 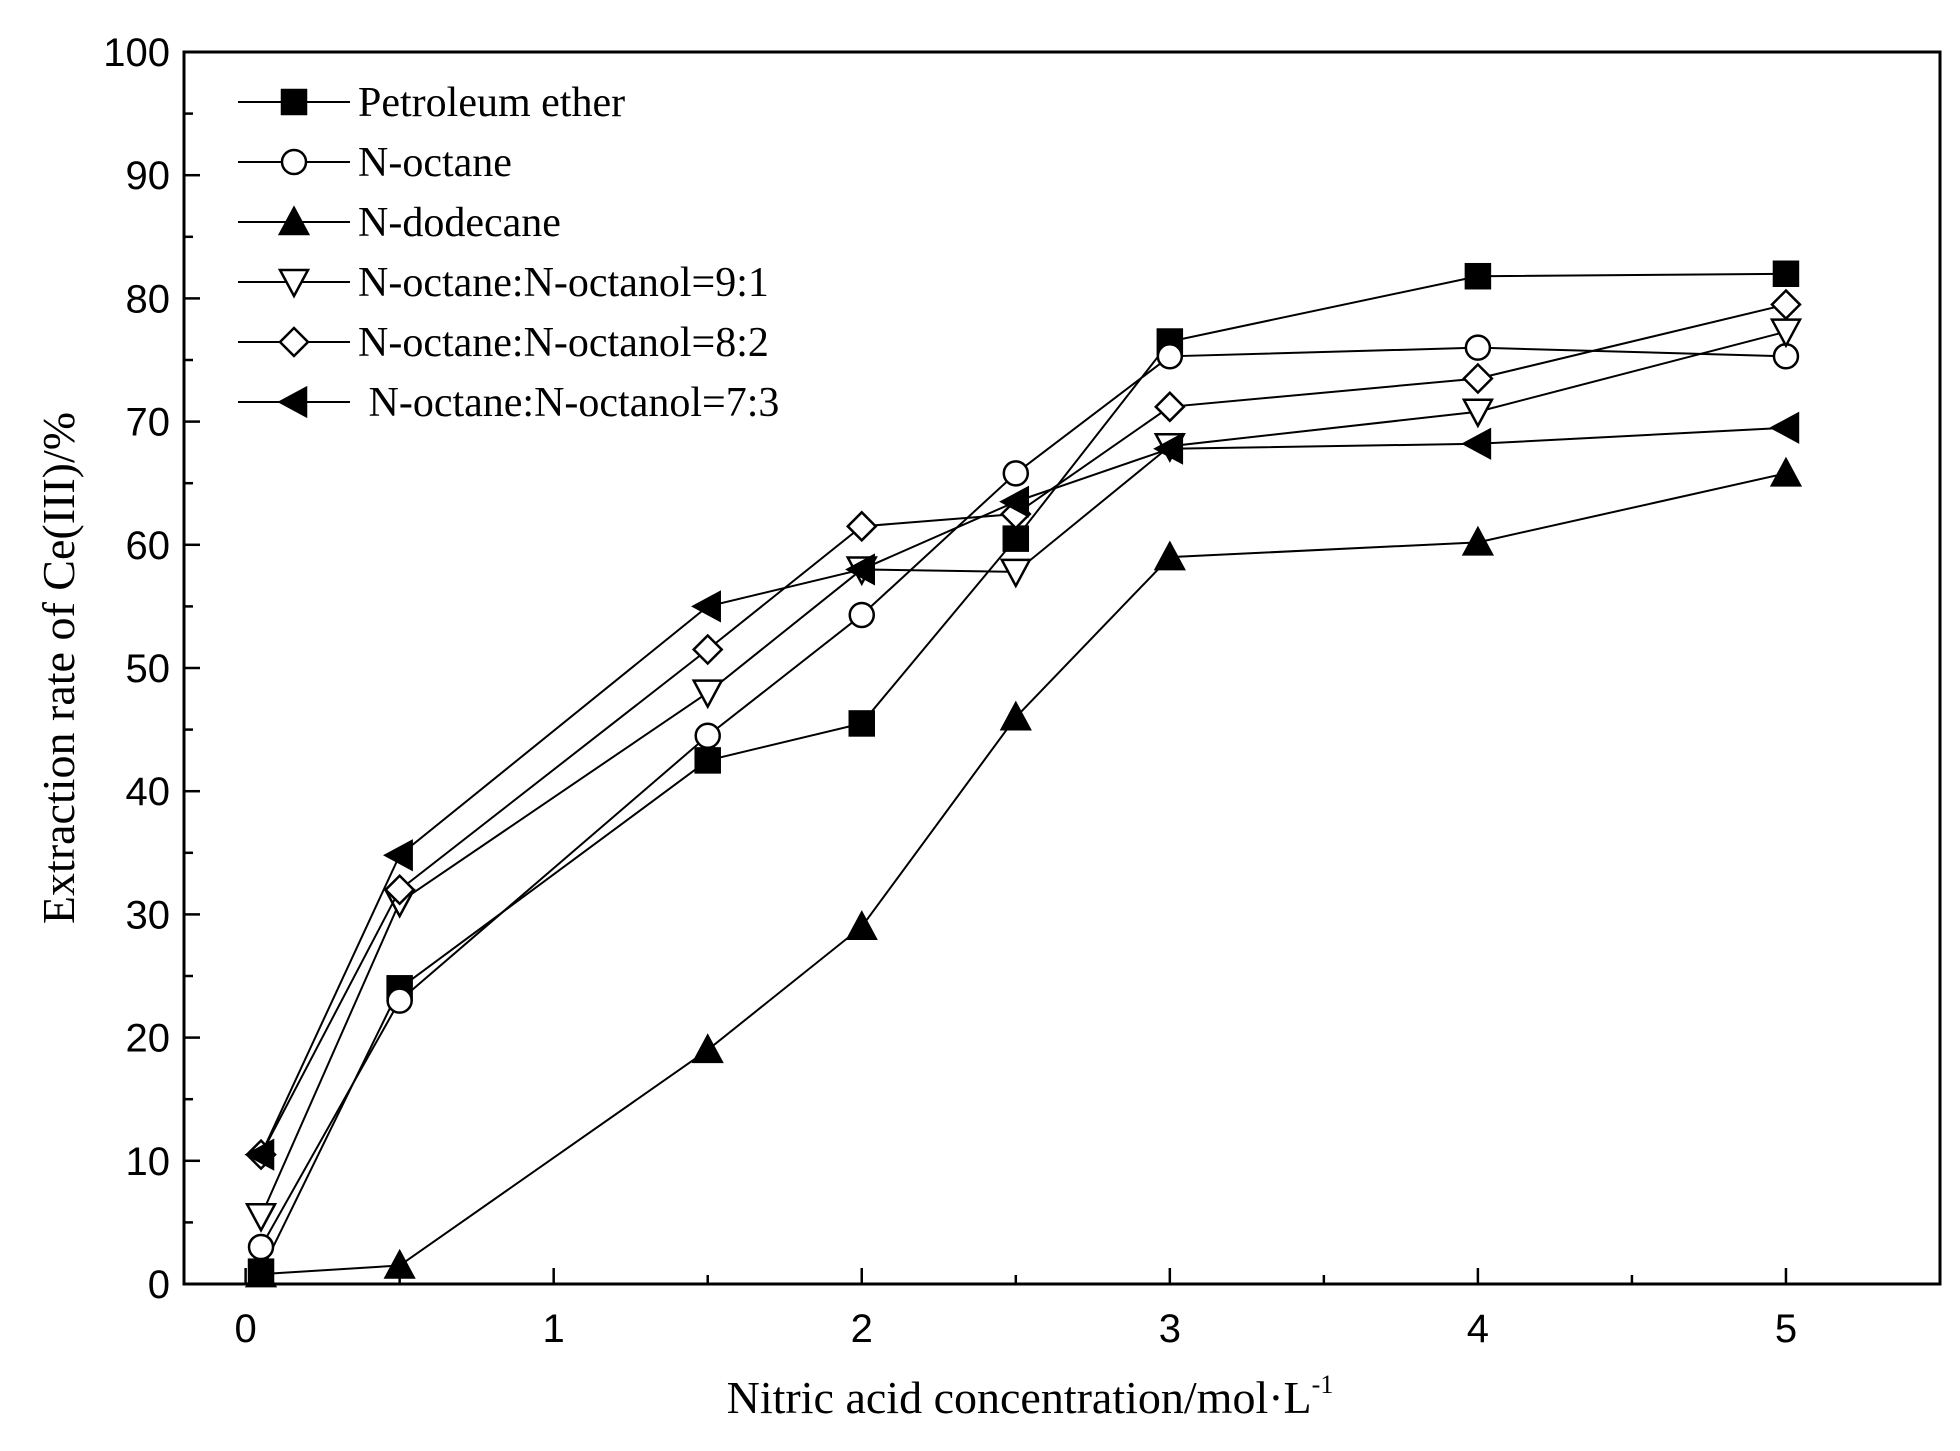 What do you see at coordinates (1786, 1329) in the screenshot?
I see `x-tick-label: 5` at bounding box center [1786, 1329].